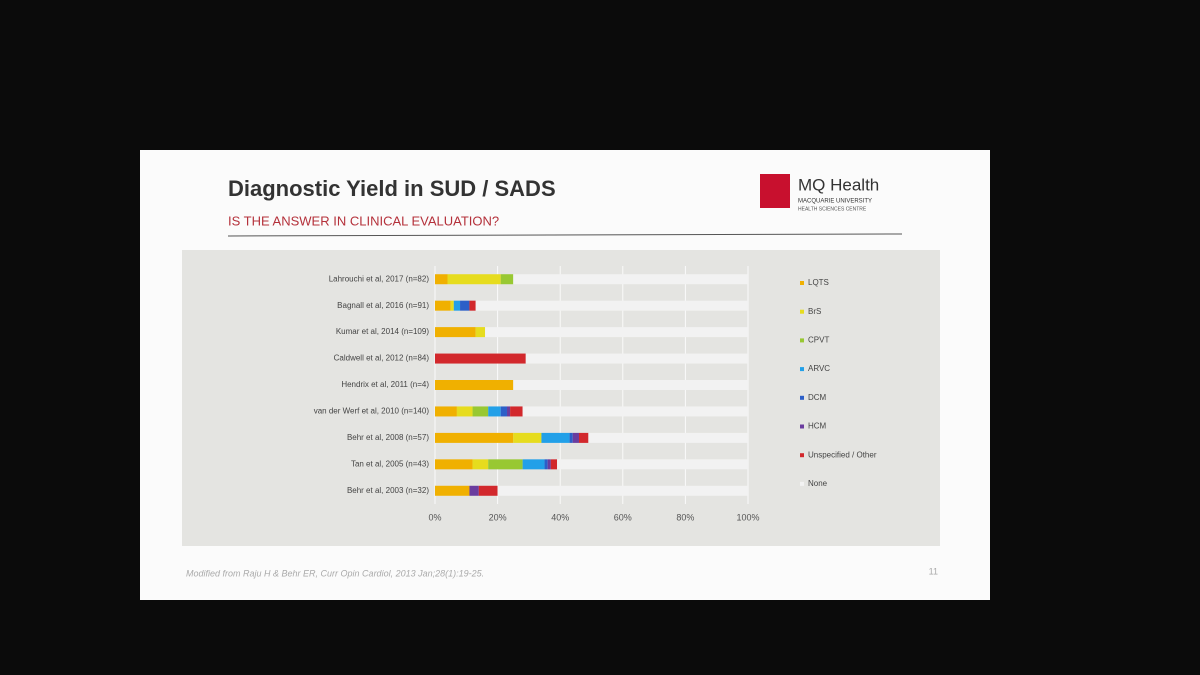 This screenshot has width=1200, height=675. What do you see at coordinates (817, 426) in the screenshot?
I see `legend-label: HCM` at bounding box center [817, 426].